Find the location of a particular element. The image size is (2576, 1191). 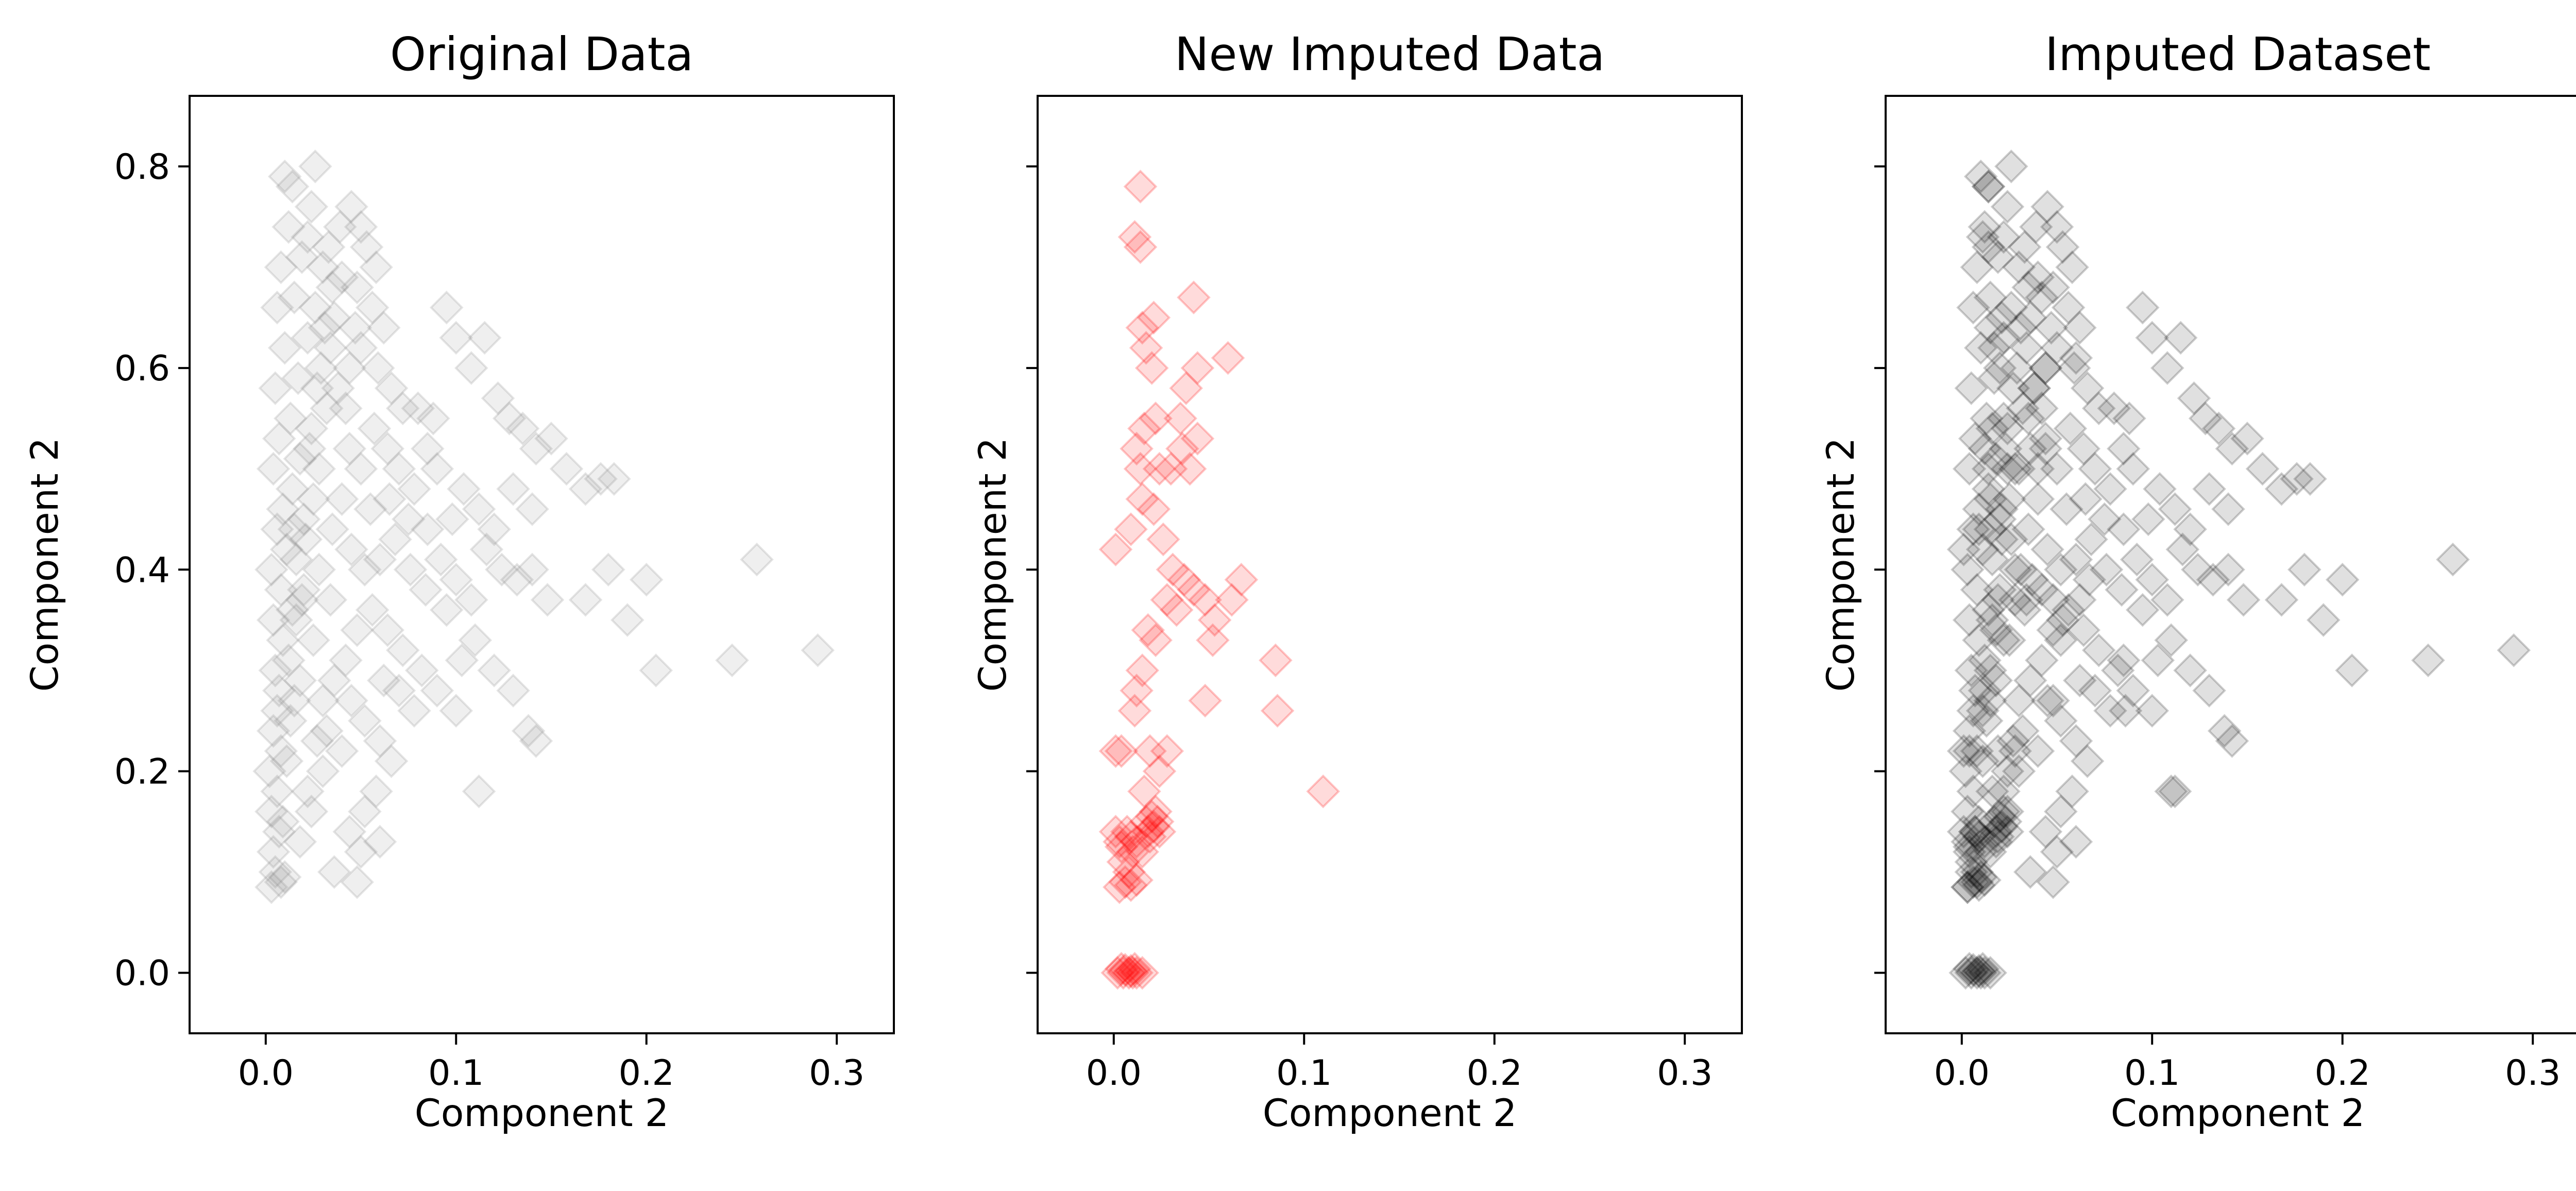

x-tick-label: 0.2 is located at coordinates (646, 1073).